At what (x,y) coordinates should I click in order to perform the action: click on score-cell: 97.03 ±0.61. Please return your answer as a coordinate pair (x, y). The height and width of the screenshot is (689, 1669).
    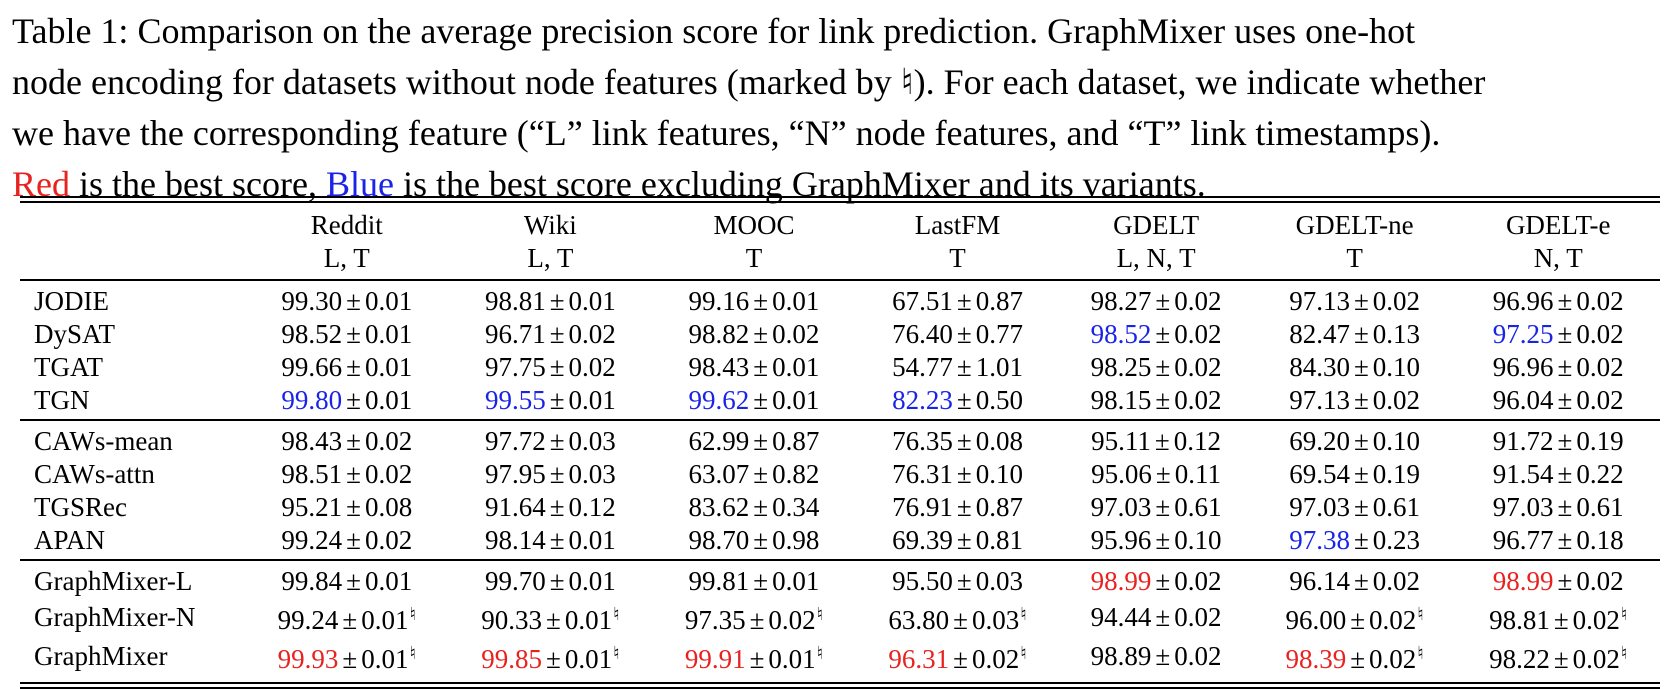
    Looking at the image, I should click on (1355, 507).